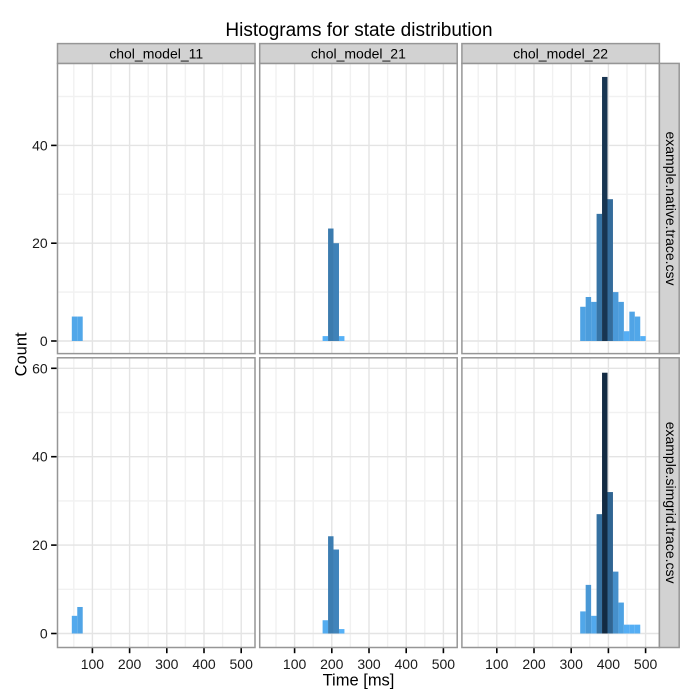 The height and width of the screenshot is (700, 700). What do you see at coordinates (671, 503) in the screenshot?
I see `svg-text: example.simgrid.trace.csv` at bounding box center [671, 503].